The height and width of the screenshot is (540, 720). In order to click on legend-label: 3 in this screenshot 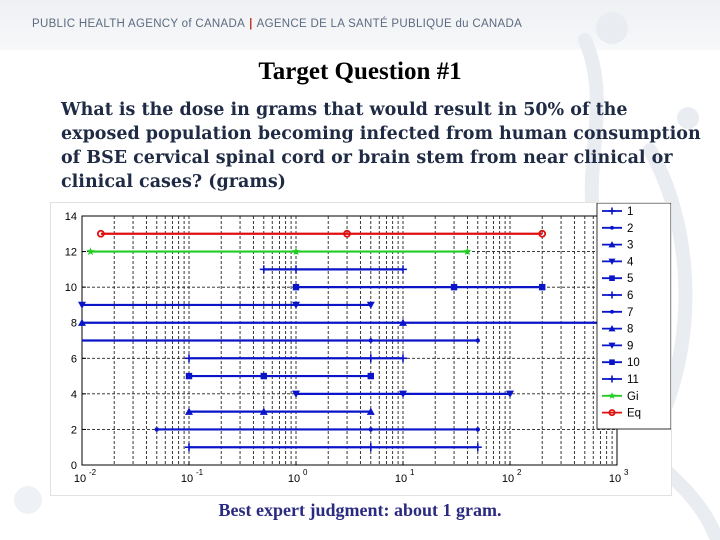, I will do `click(630, 246)`.